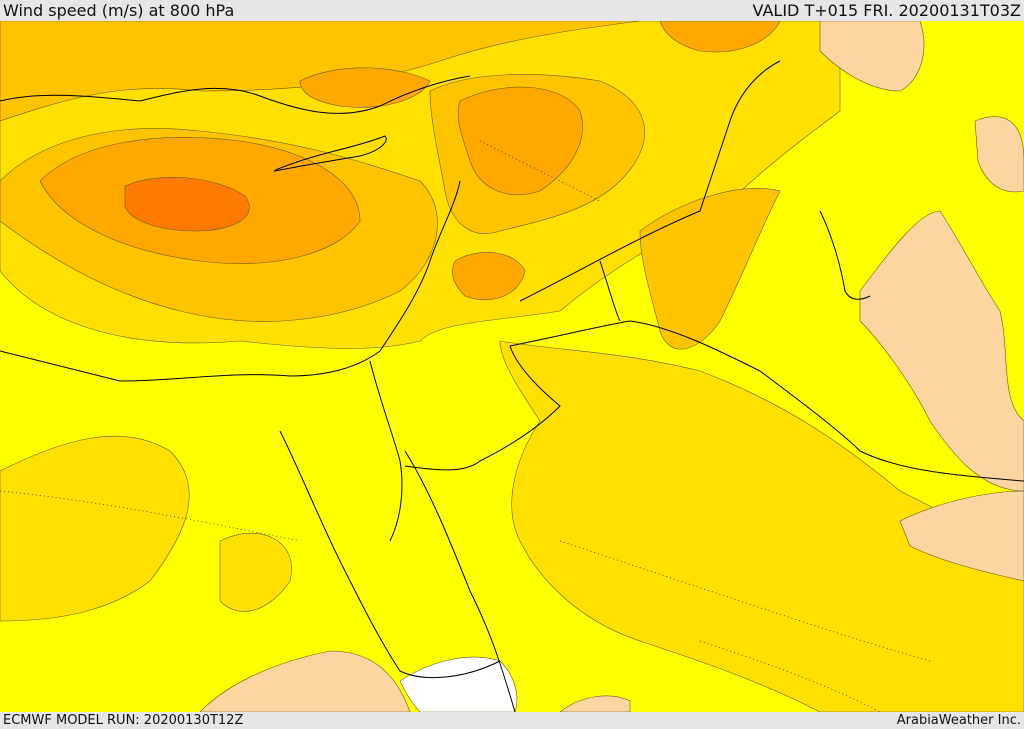 This screenshot has height=729, width=1024. I want to click on credit: ArabiaWeather Inc., so click(958, 720).